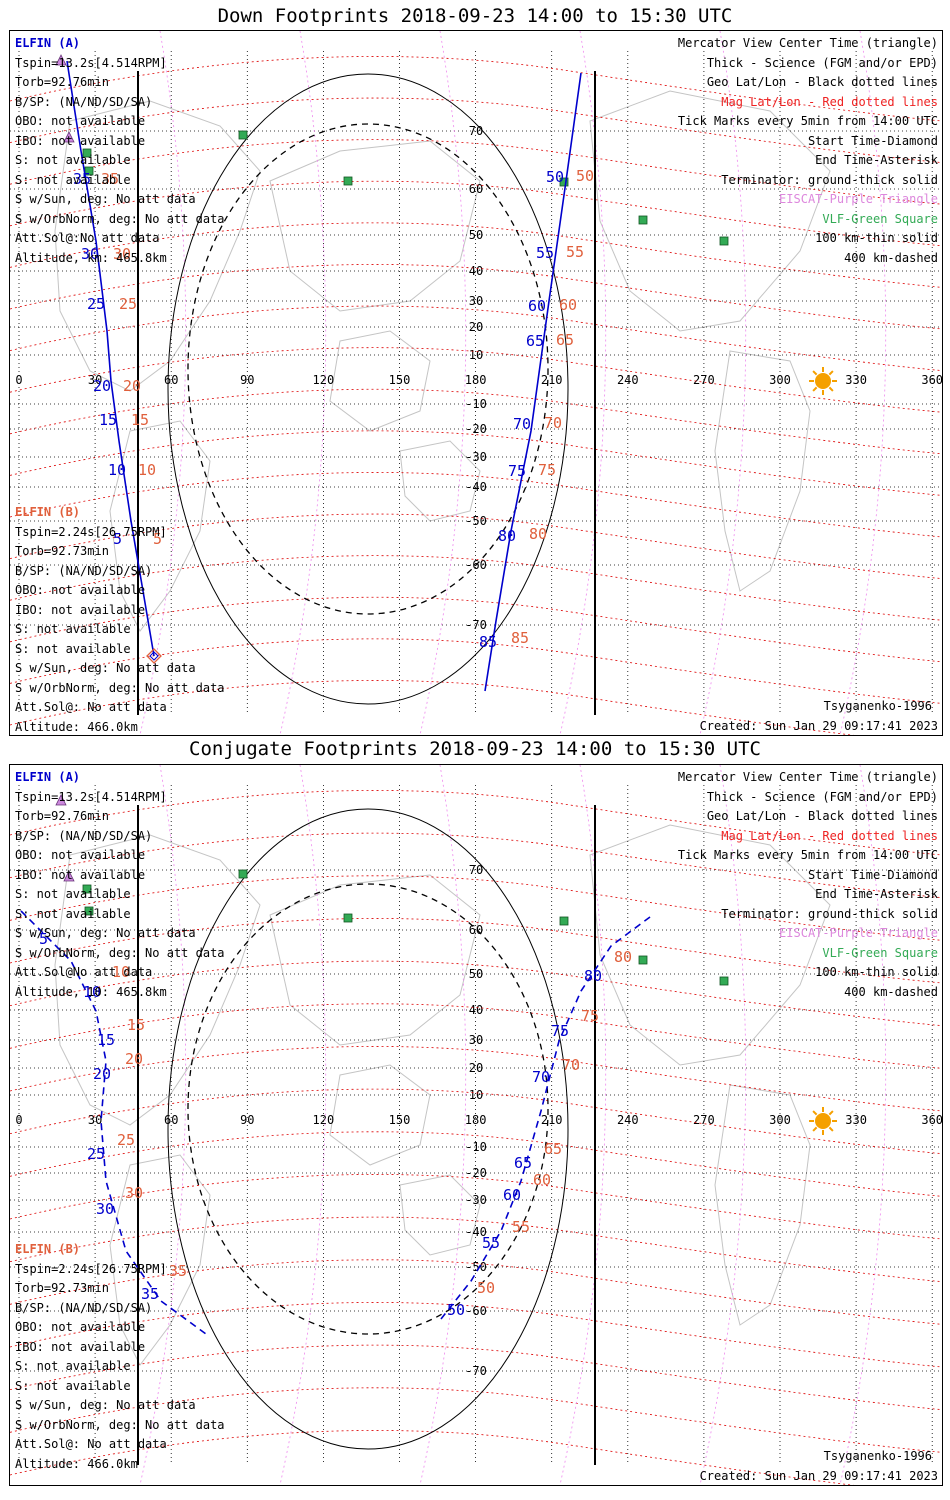 The image size is (950, 1500). What do you see at coordinates (476, 380) in the screenshot?
I see `lon-tick-label: 180` at bounding box center [476, 380].